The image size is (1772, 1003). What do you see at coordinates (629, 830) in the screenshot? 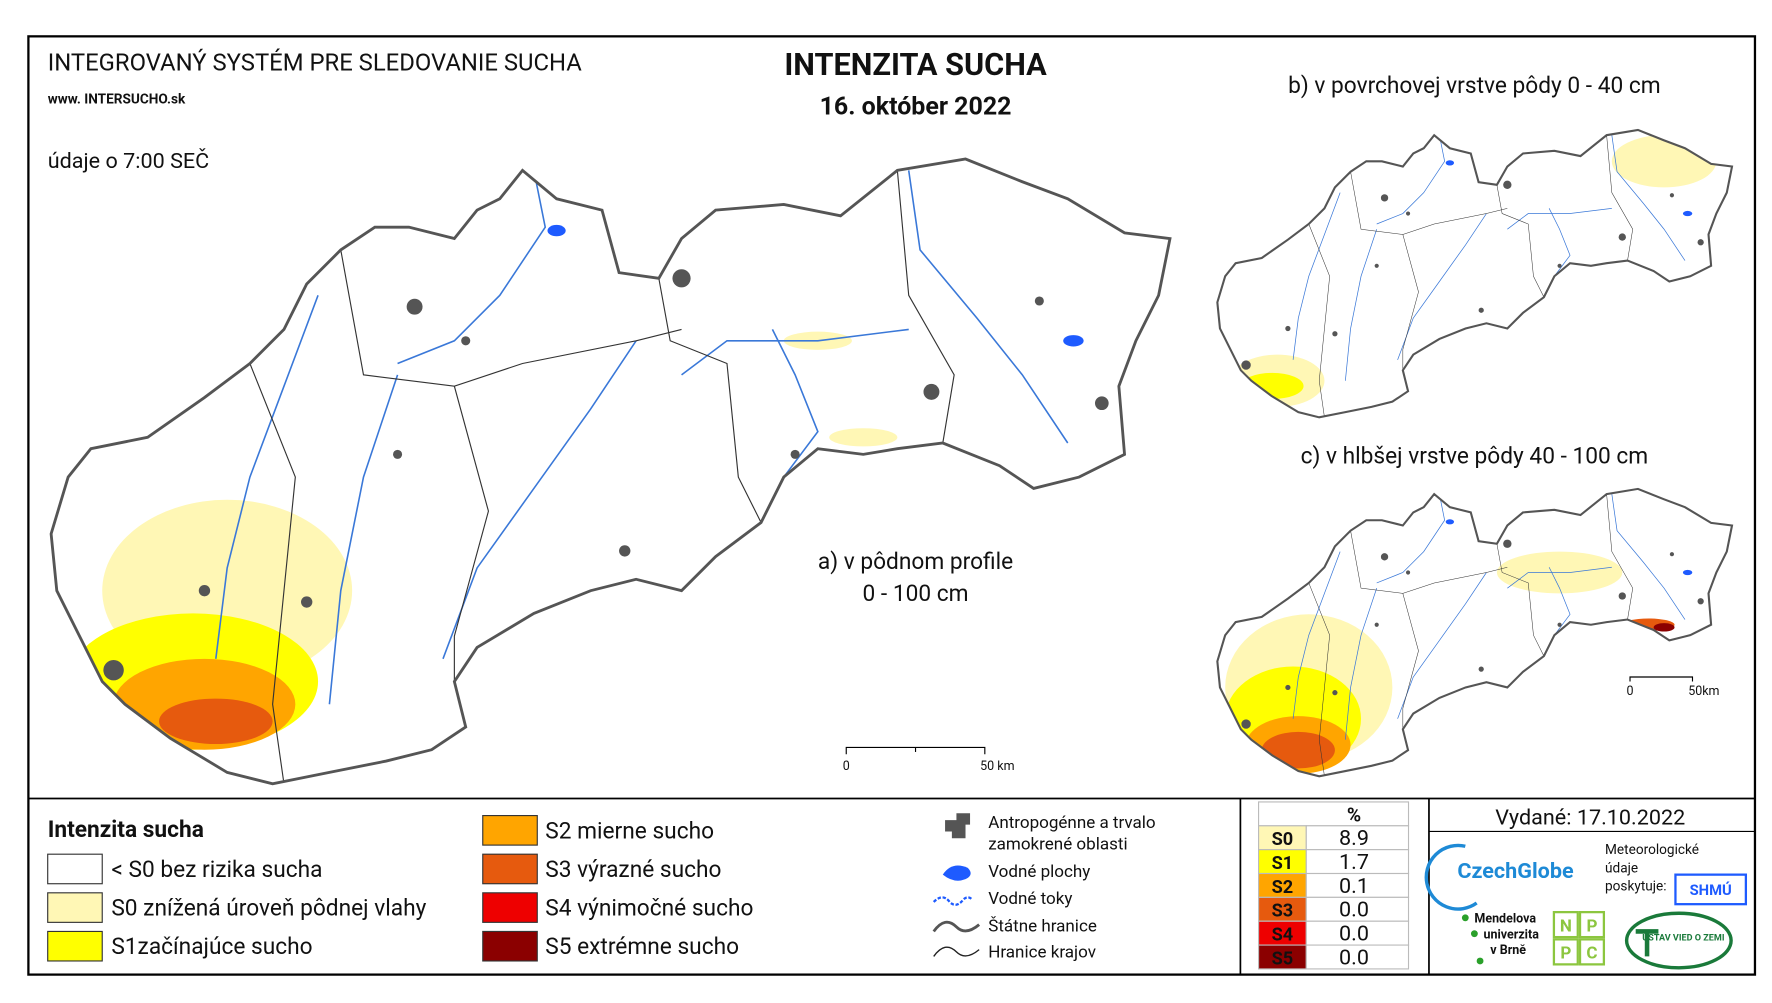
I see `legend-label: S2 mierne sucho` at bounding box center [629, 830].